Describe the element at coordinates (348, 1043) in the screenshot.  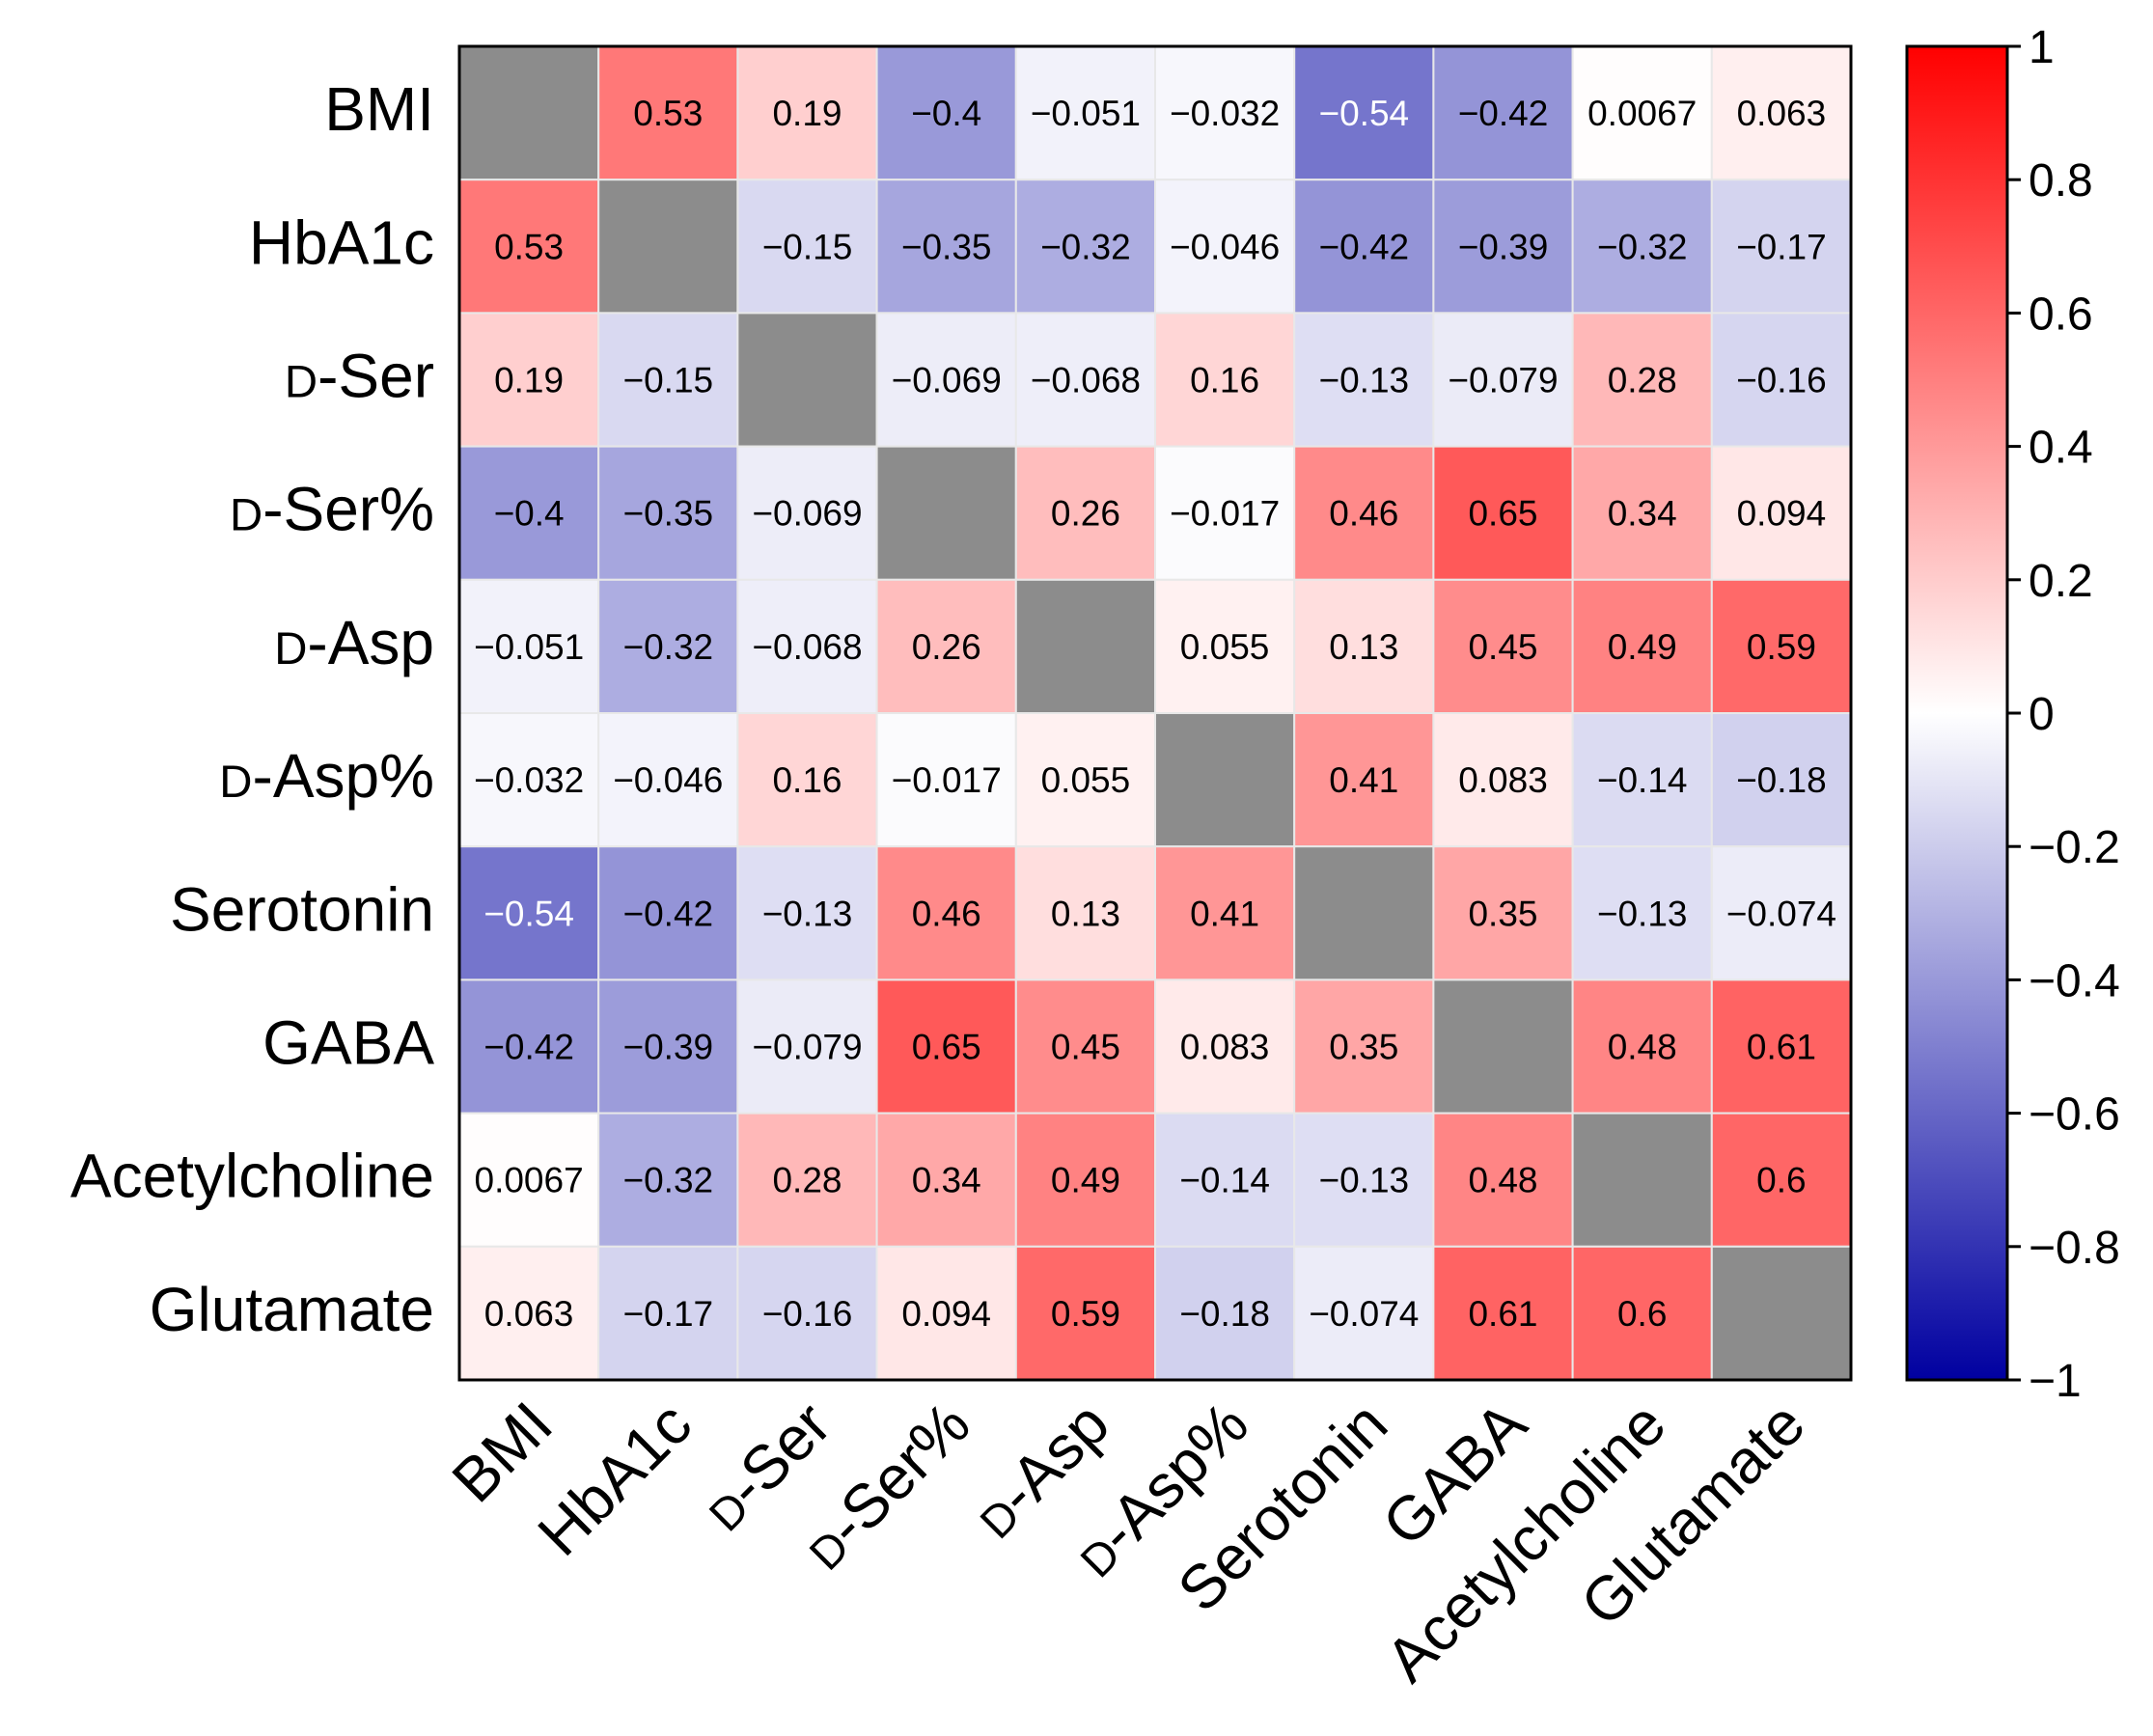
I see `row-label: GABA` at that location.